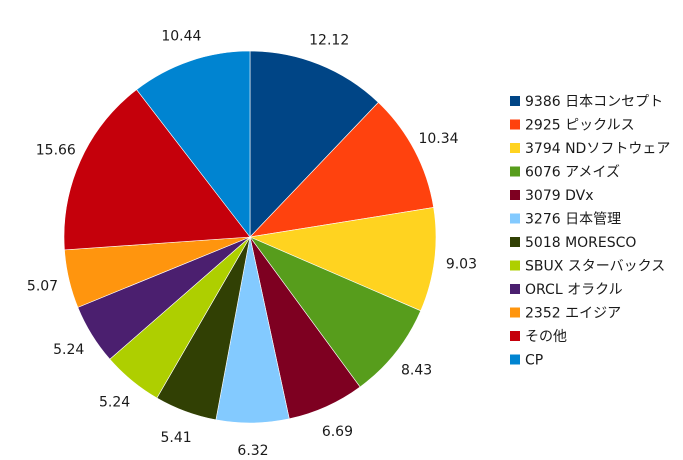  I want to click on legend-label-2: 2925 ピックルス, so click(580, 126).